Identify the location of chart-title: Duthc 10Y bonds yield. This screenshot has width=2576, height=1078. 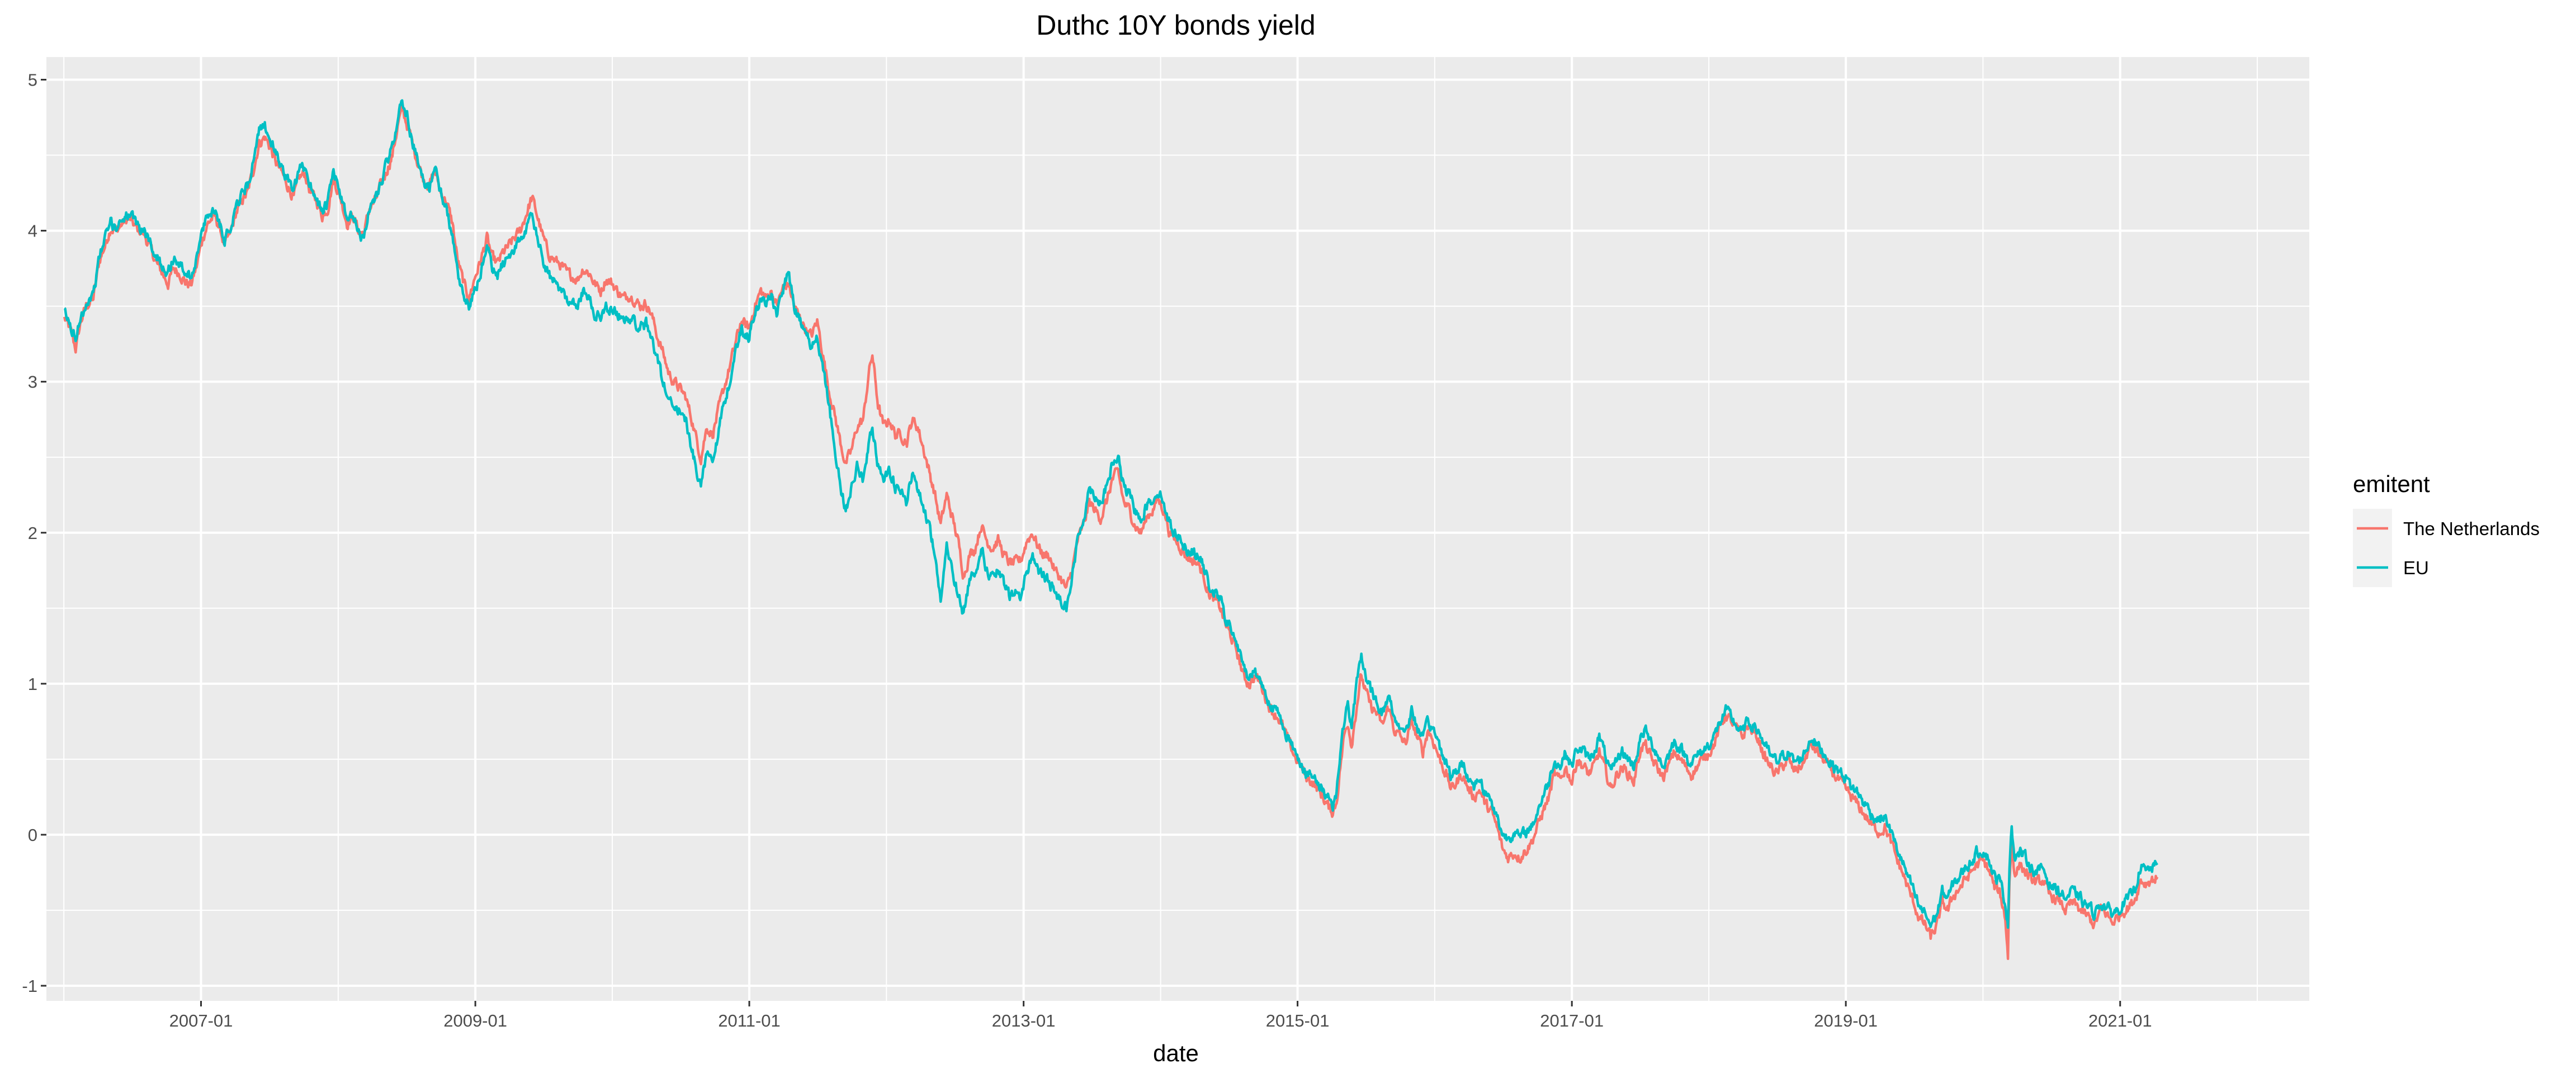
(1175, 25).